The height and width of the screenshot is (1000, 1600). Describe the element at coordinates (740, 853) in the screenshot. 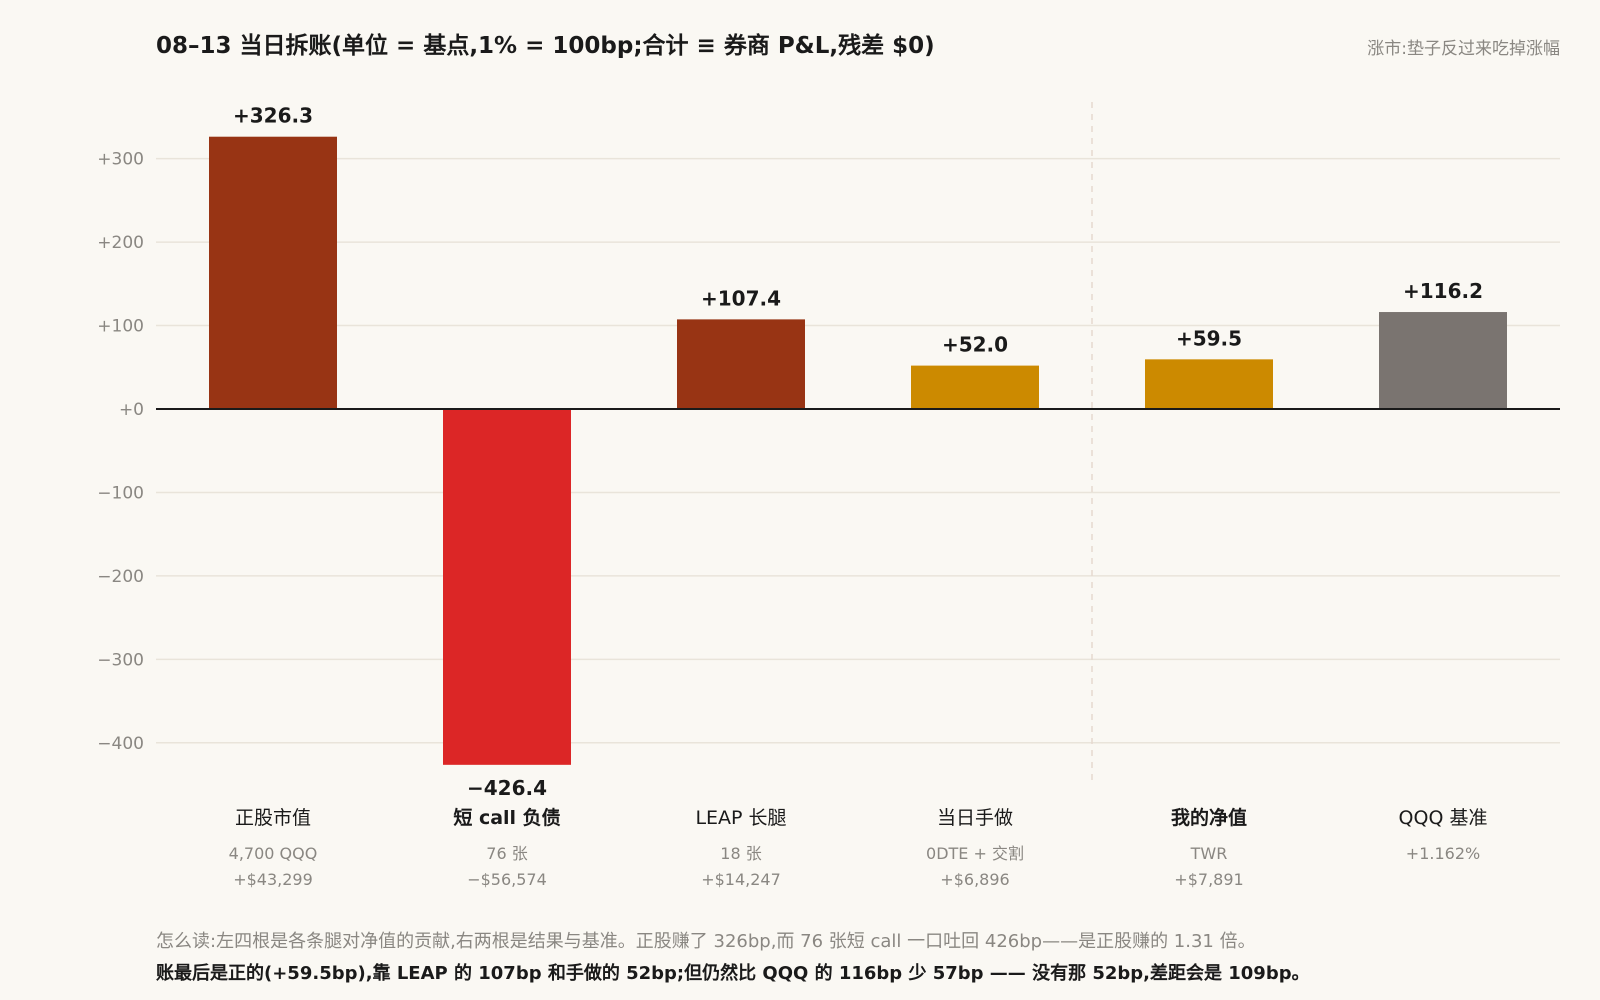

I see `x-category-sublabel: 18 张` at that location.